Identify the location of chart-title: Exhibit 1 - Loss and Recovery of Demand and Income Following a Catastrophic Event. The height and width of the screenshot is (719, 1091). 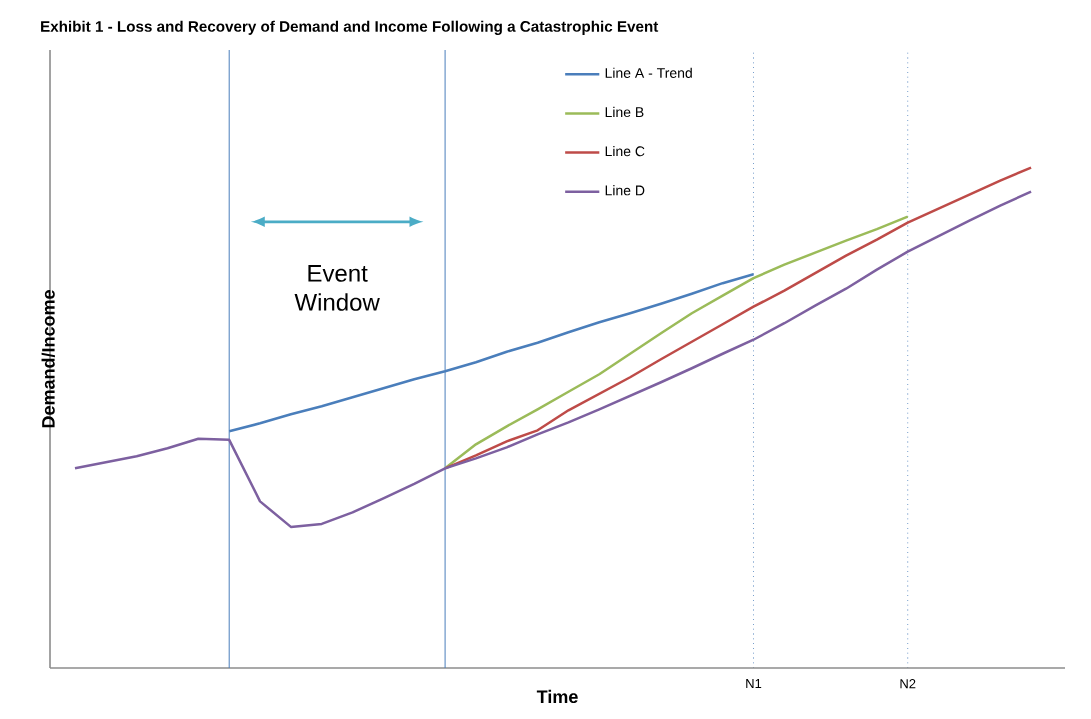
(350, 27).